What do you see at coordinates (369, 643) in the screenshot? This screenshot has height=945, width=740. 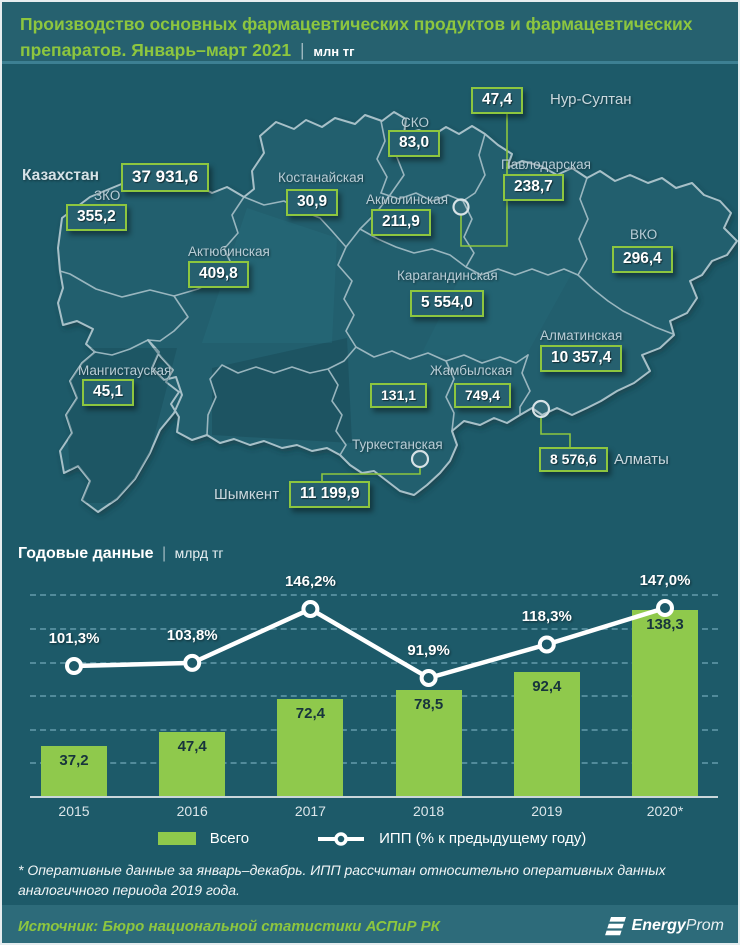 I see `ipp-line` at bounding box center [369, 643].